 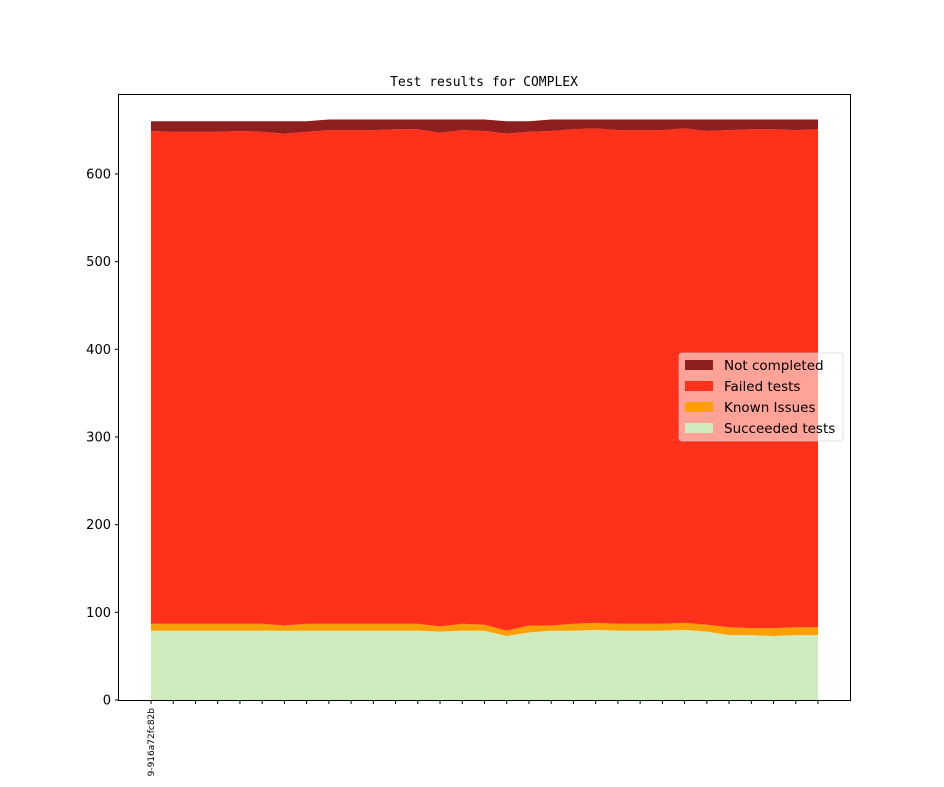 I want to click on legend-box, so click(x=761, y=397).